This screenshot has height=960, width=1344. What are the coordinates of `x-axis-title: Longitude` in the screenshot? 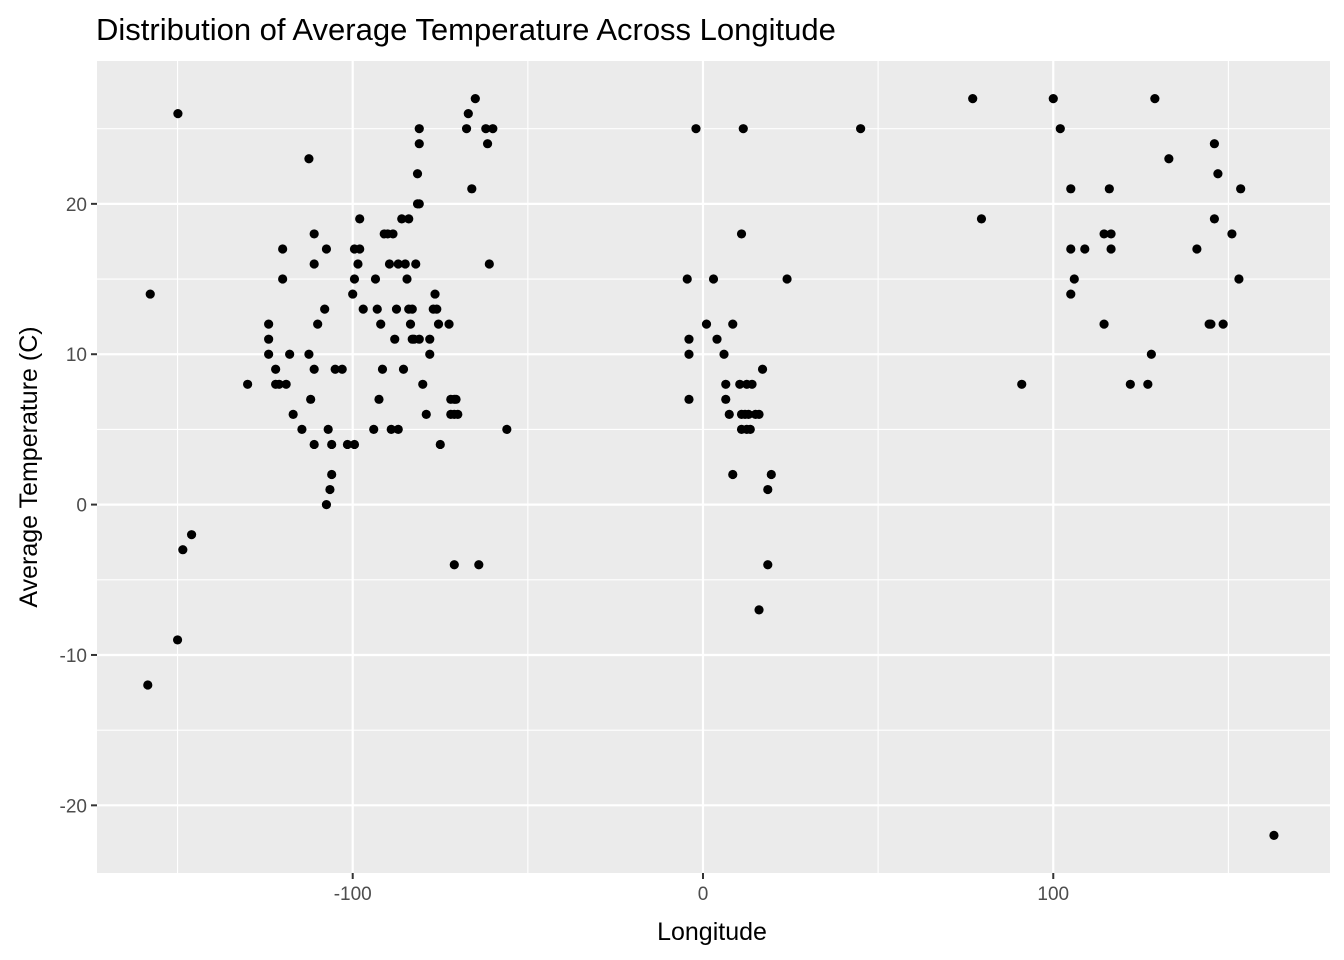 It's located at (712, 932).